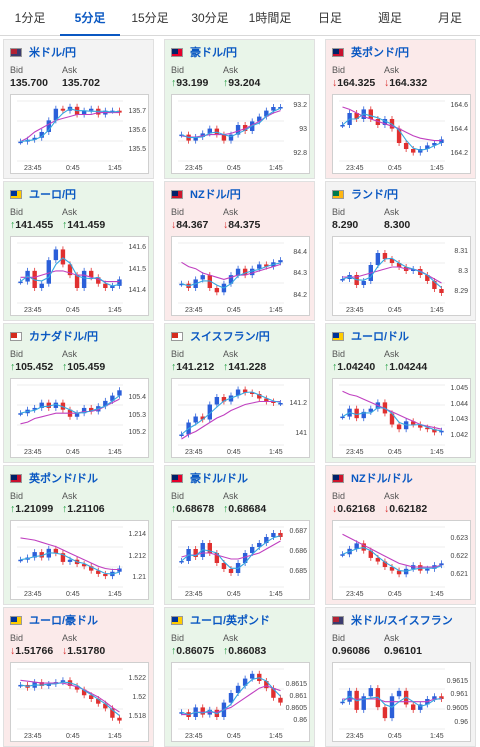 The image size is (480, 747). What do you see at coordinates (34, 225) in the screenshot?
I see `bid-value-text: 141.455` at bounding box center [34, 225].